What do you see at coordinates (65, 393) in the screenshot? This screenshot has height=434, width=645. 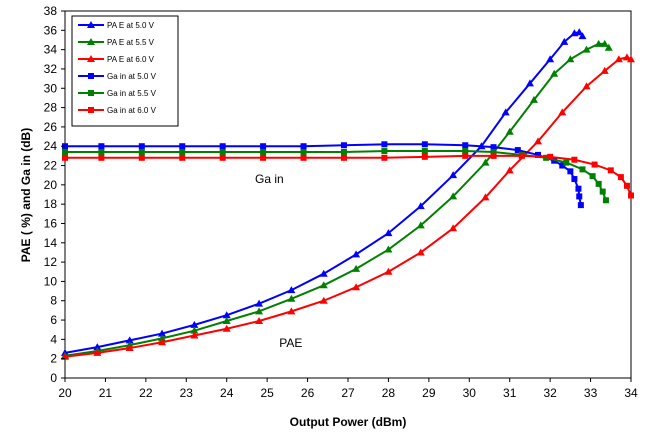 I see `x-tick-label: 20` at bounding box center [65, 393].